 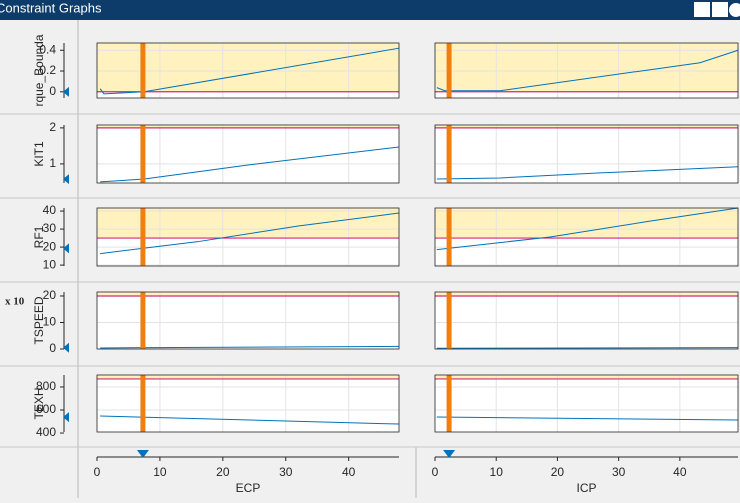 I want to click on layout-buttons, so click(x=717, y=9).